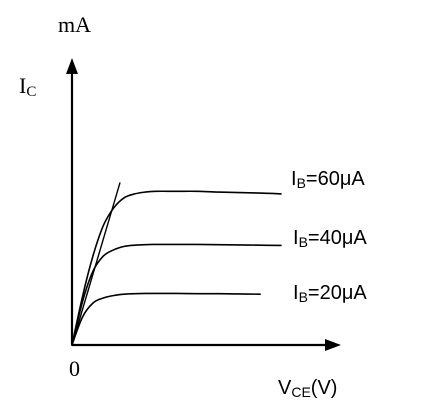 The height and width of the screenshot is (417, 423). Describe the element at coordinates (285, 388) in the screenshot. I see `x-axis-label-main: V` at that location.